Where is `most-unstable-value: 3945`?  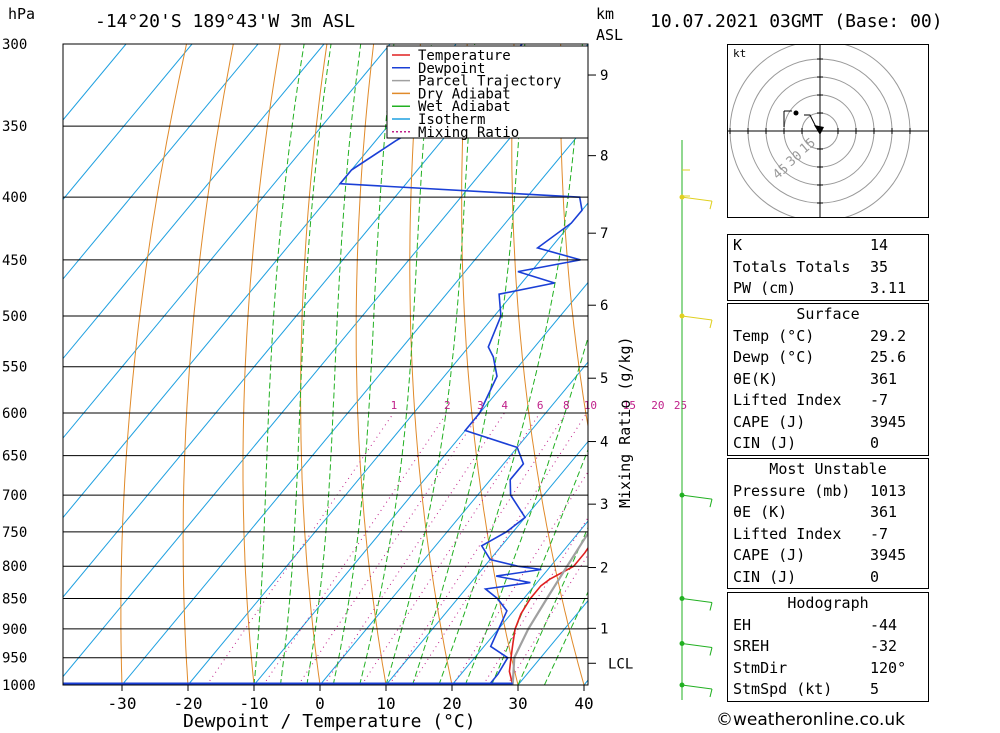
most-unstable-value: 3945 is located at coordinates (888, 555).